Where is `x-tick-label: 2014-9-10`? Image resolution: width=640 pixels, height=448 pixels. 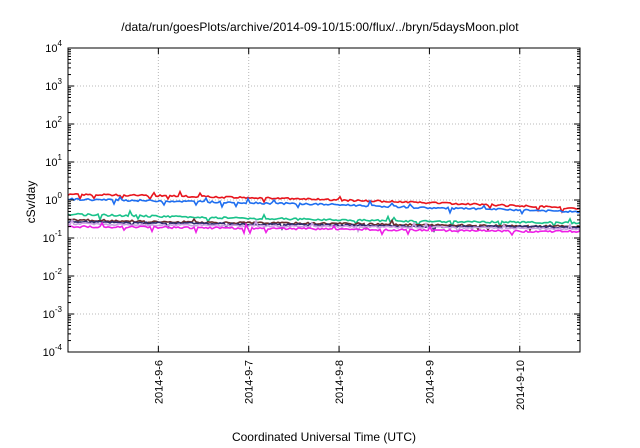
x-tick-label: 2014-9-10 is located at coordinates (521, 385).